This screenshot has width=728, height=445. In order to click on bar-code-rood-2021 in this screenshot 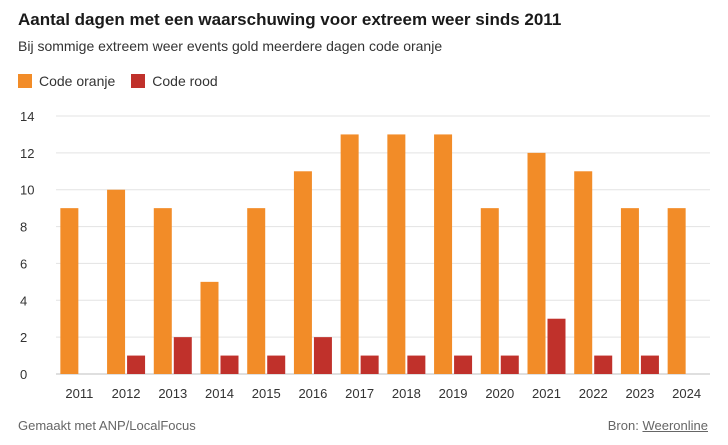, I will do `click(556, 346)`.